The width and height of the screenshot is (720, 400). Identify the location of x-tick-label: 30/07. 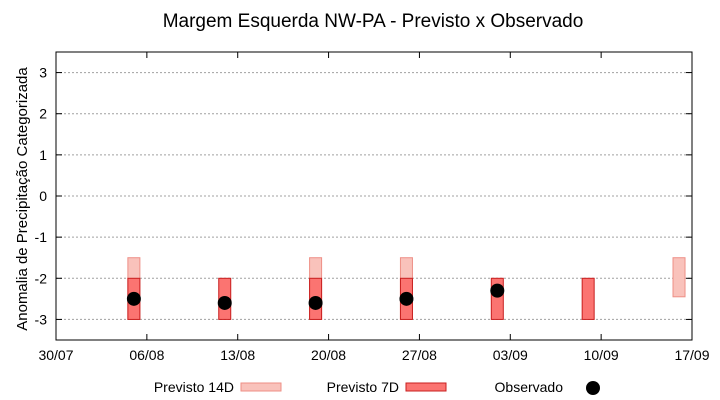
(55, 355).